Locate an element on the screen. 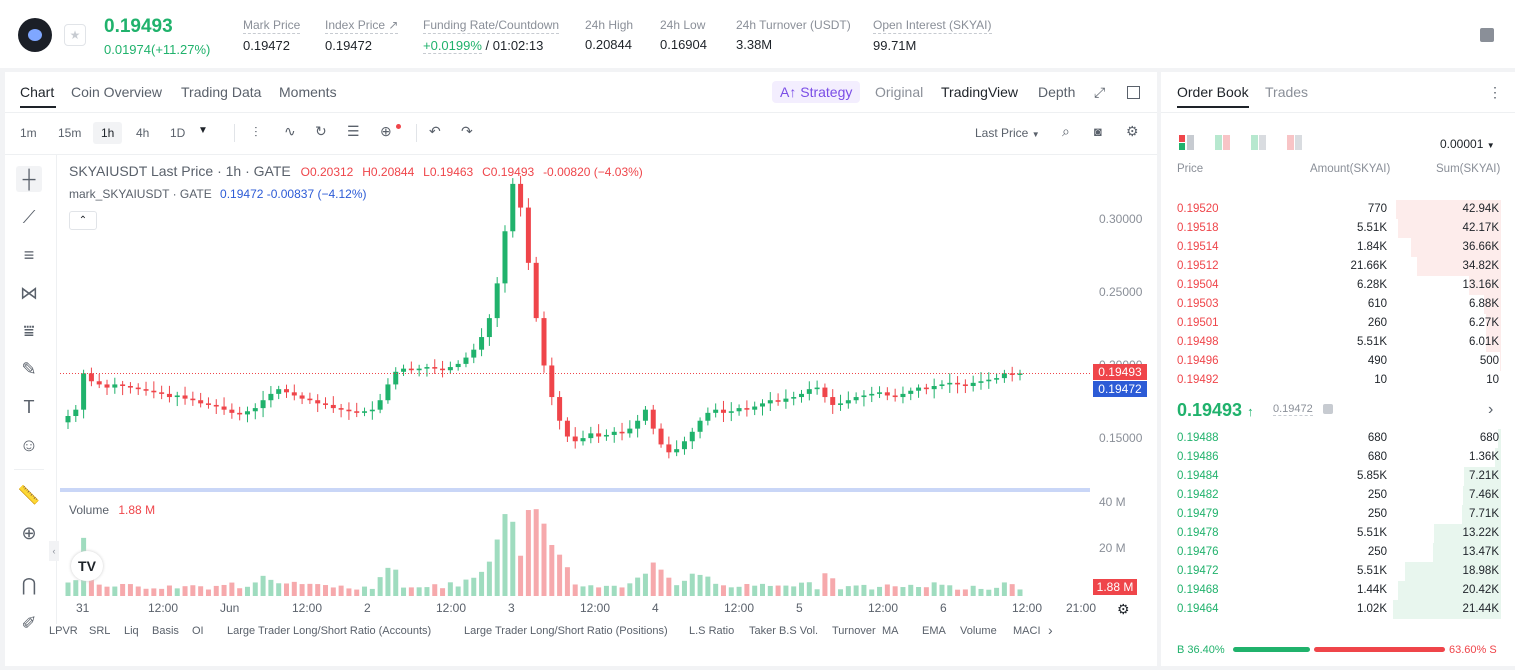 This screenshot has height=670, width=1515. indicator-item: L.S Ratio is located at coordinates (712, 631).